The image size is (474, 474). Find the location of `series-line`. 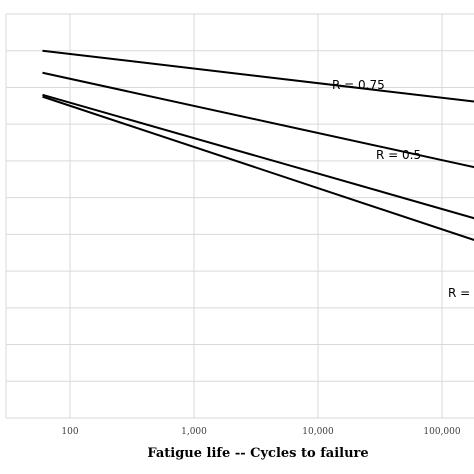

series-line is located at coordinates (258, 76).